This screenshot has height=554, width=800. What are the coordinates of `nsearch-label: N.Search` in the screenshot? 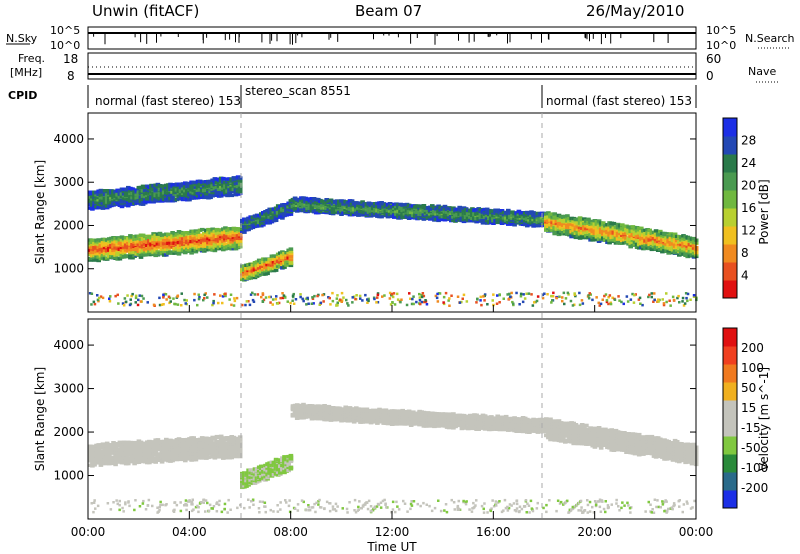 It's located at (770, 38).